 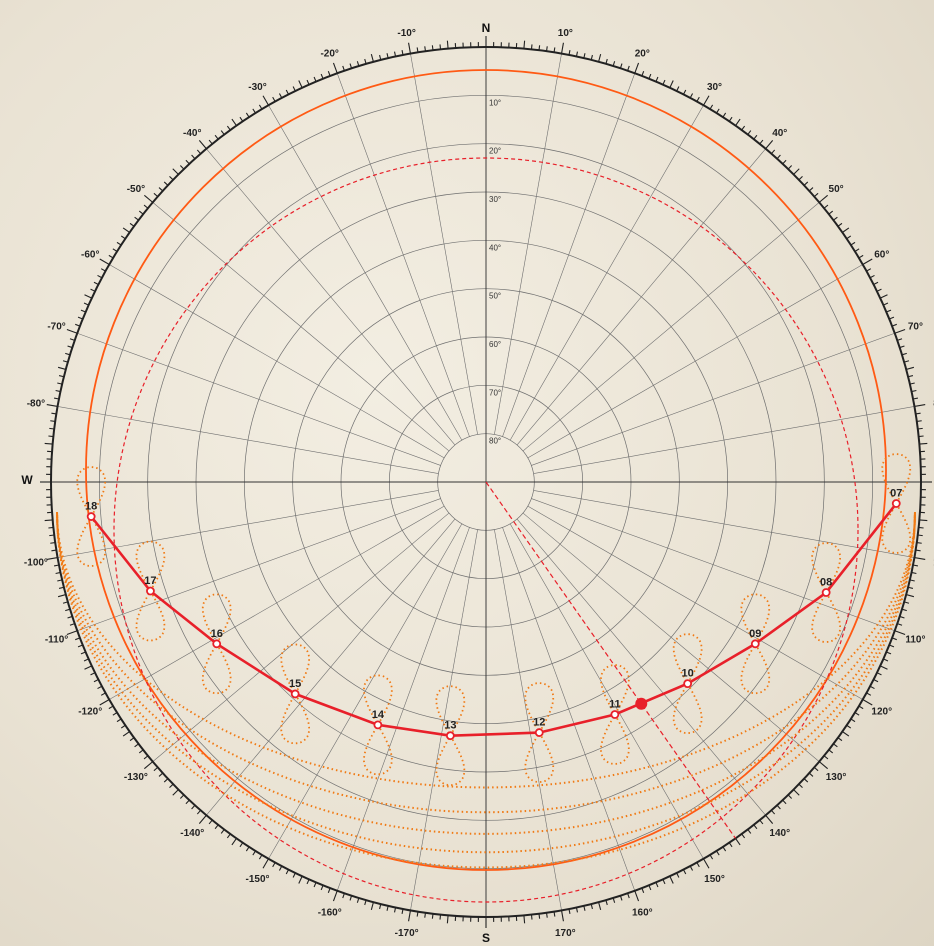 I want to click on hour-label: 13, so click(x=450, y=726).